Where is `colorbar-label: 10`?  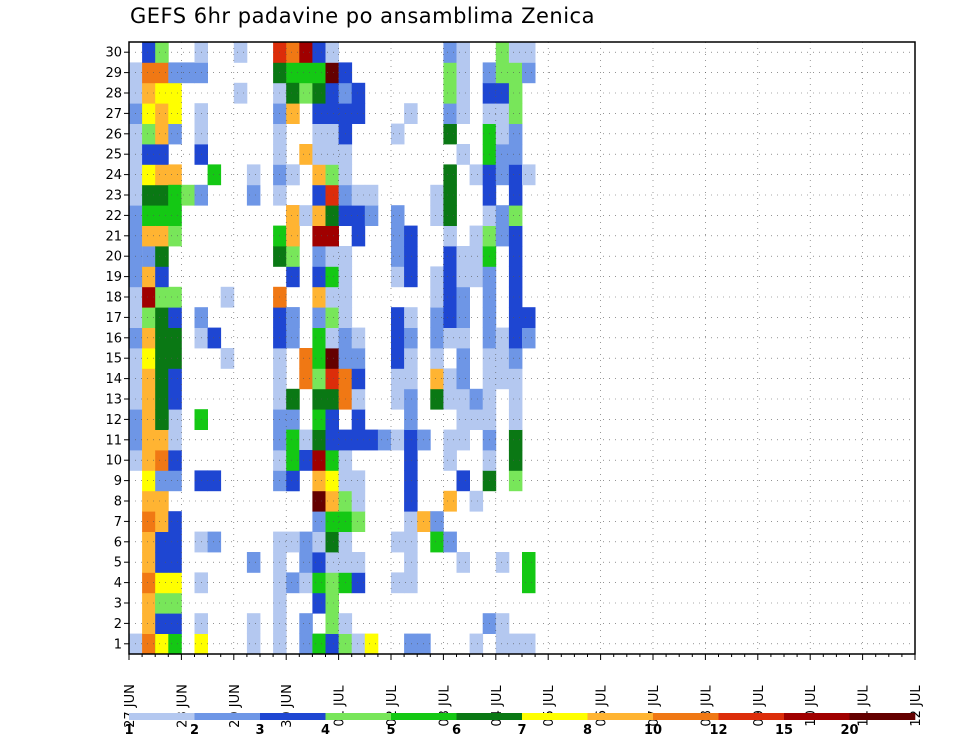
colorbar-label: 10 is located at coordinates (653, 730).